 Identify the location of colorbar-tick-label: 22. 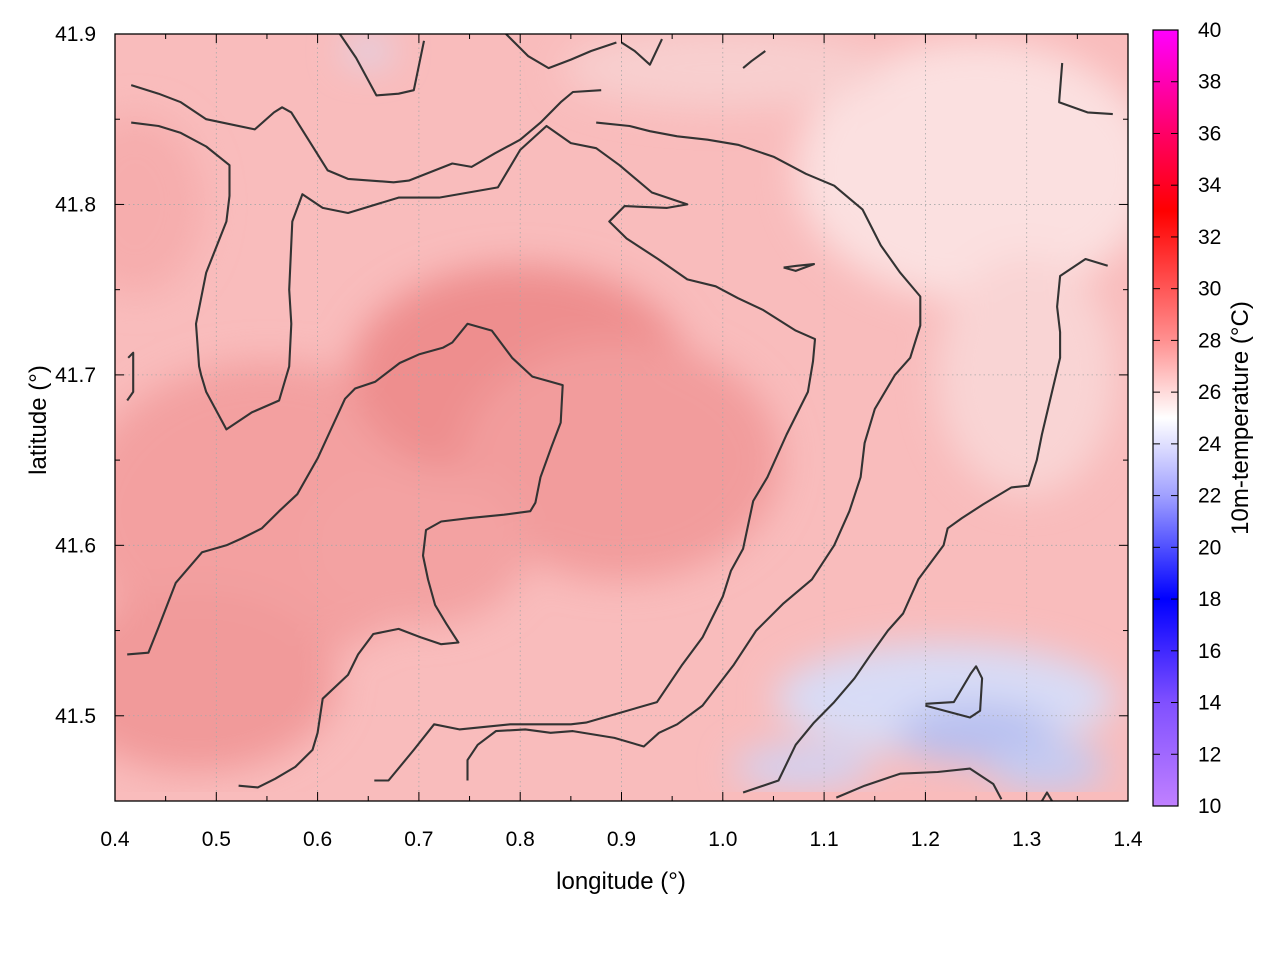
(1209, 496).